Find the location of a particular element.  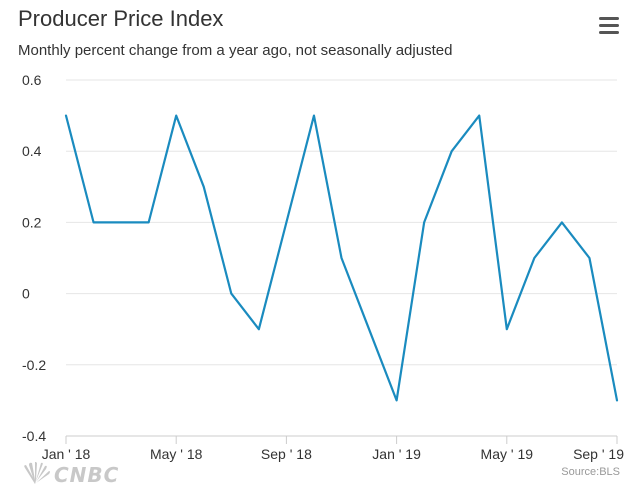

y-axis: 0.6 0.4 0.2 0 -0.2 -0.4 is located at coordinates (34, 258).